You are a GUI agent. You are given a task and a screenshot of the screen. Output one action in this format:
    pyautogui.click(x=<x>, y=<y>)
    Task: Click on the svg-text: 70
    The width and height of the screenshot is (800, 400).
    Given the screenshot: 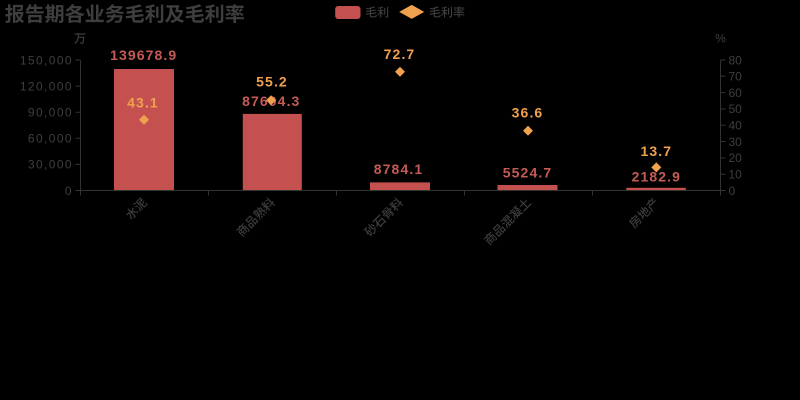 What is the action you would take?
    pyautogui.click(x=736, y=77)
    